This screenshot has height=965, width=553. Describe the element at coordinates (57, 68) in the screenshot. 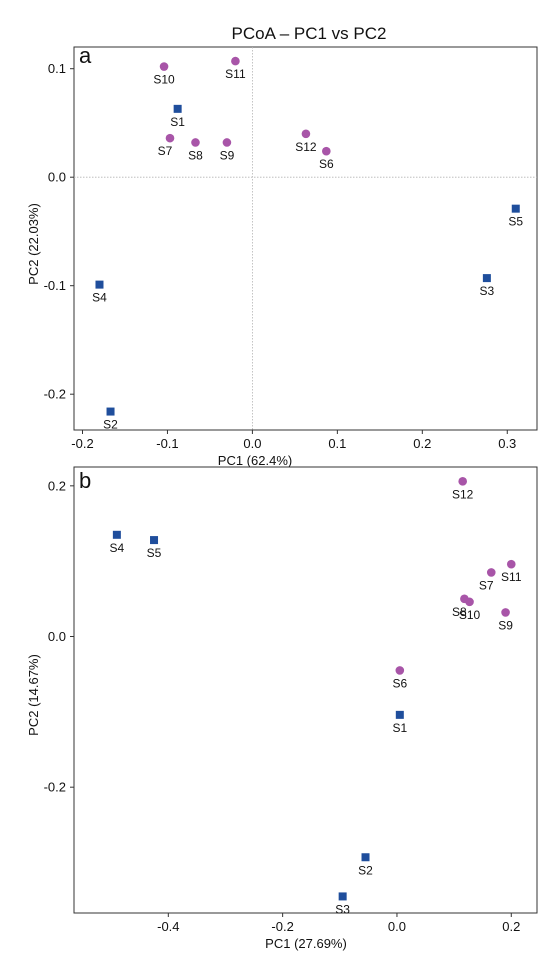

I see `y-tick-label: 0.1` at that location.